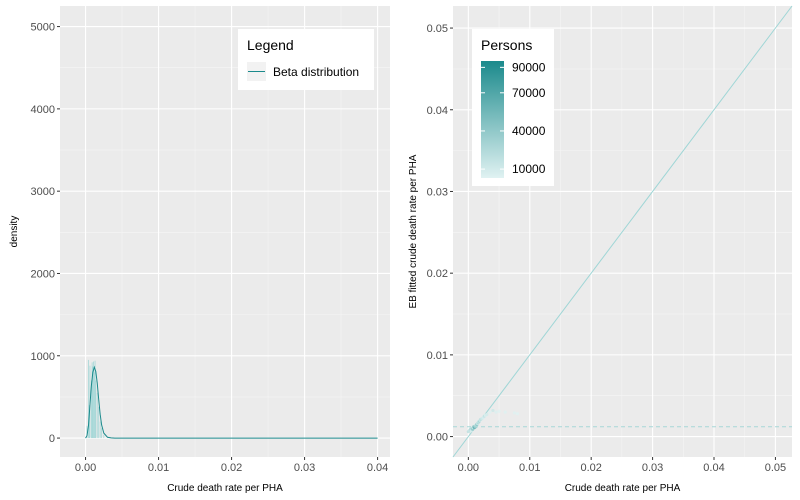 The width and height of the screenshot is (800, 500). I want to click on y-tick-label: 5000, so click(43, 28).